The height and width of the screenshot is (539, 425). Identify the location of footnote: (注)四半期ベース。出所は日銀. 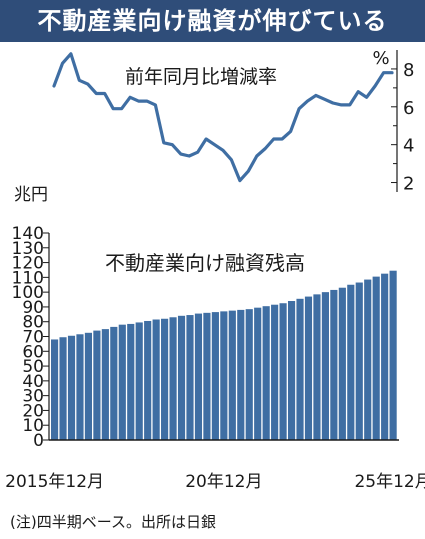
(113, 522).